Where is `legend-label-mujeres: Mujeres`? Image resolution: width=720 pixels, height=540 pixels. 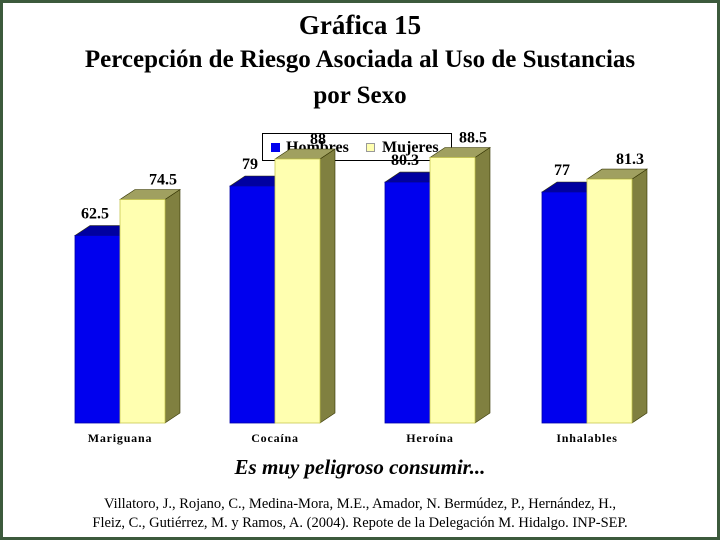 legend-label-mujeres: Mujeres is located at coordinates (410, 147).